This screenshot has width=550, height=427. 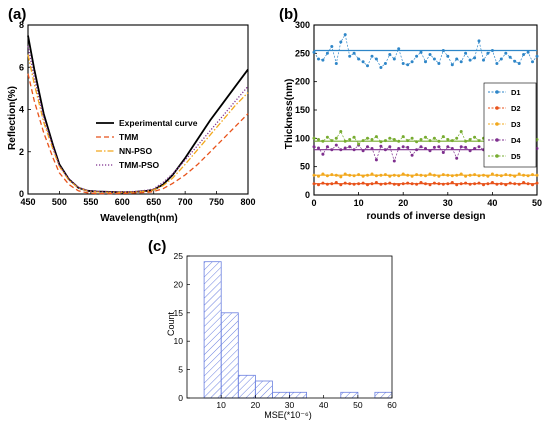 What do you see at coordinates (212, 330) in the screenshot?
I see `chart-c-bar` at bounding box center [212, 330].